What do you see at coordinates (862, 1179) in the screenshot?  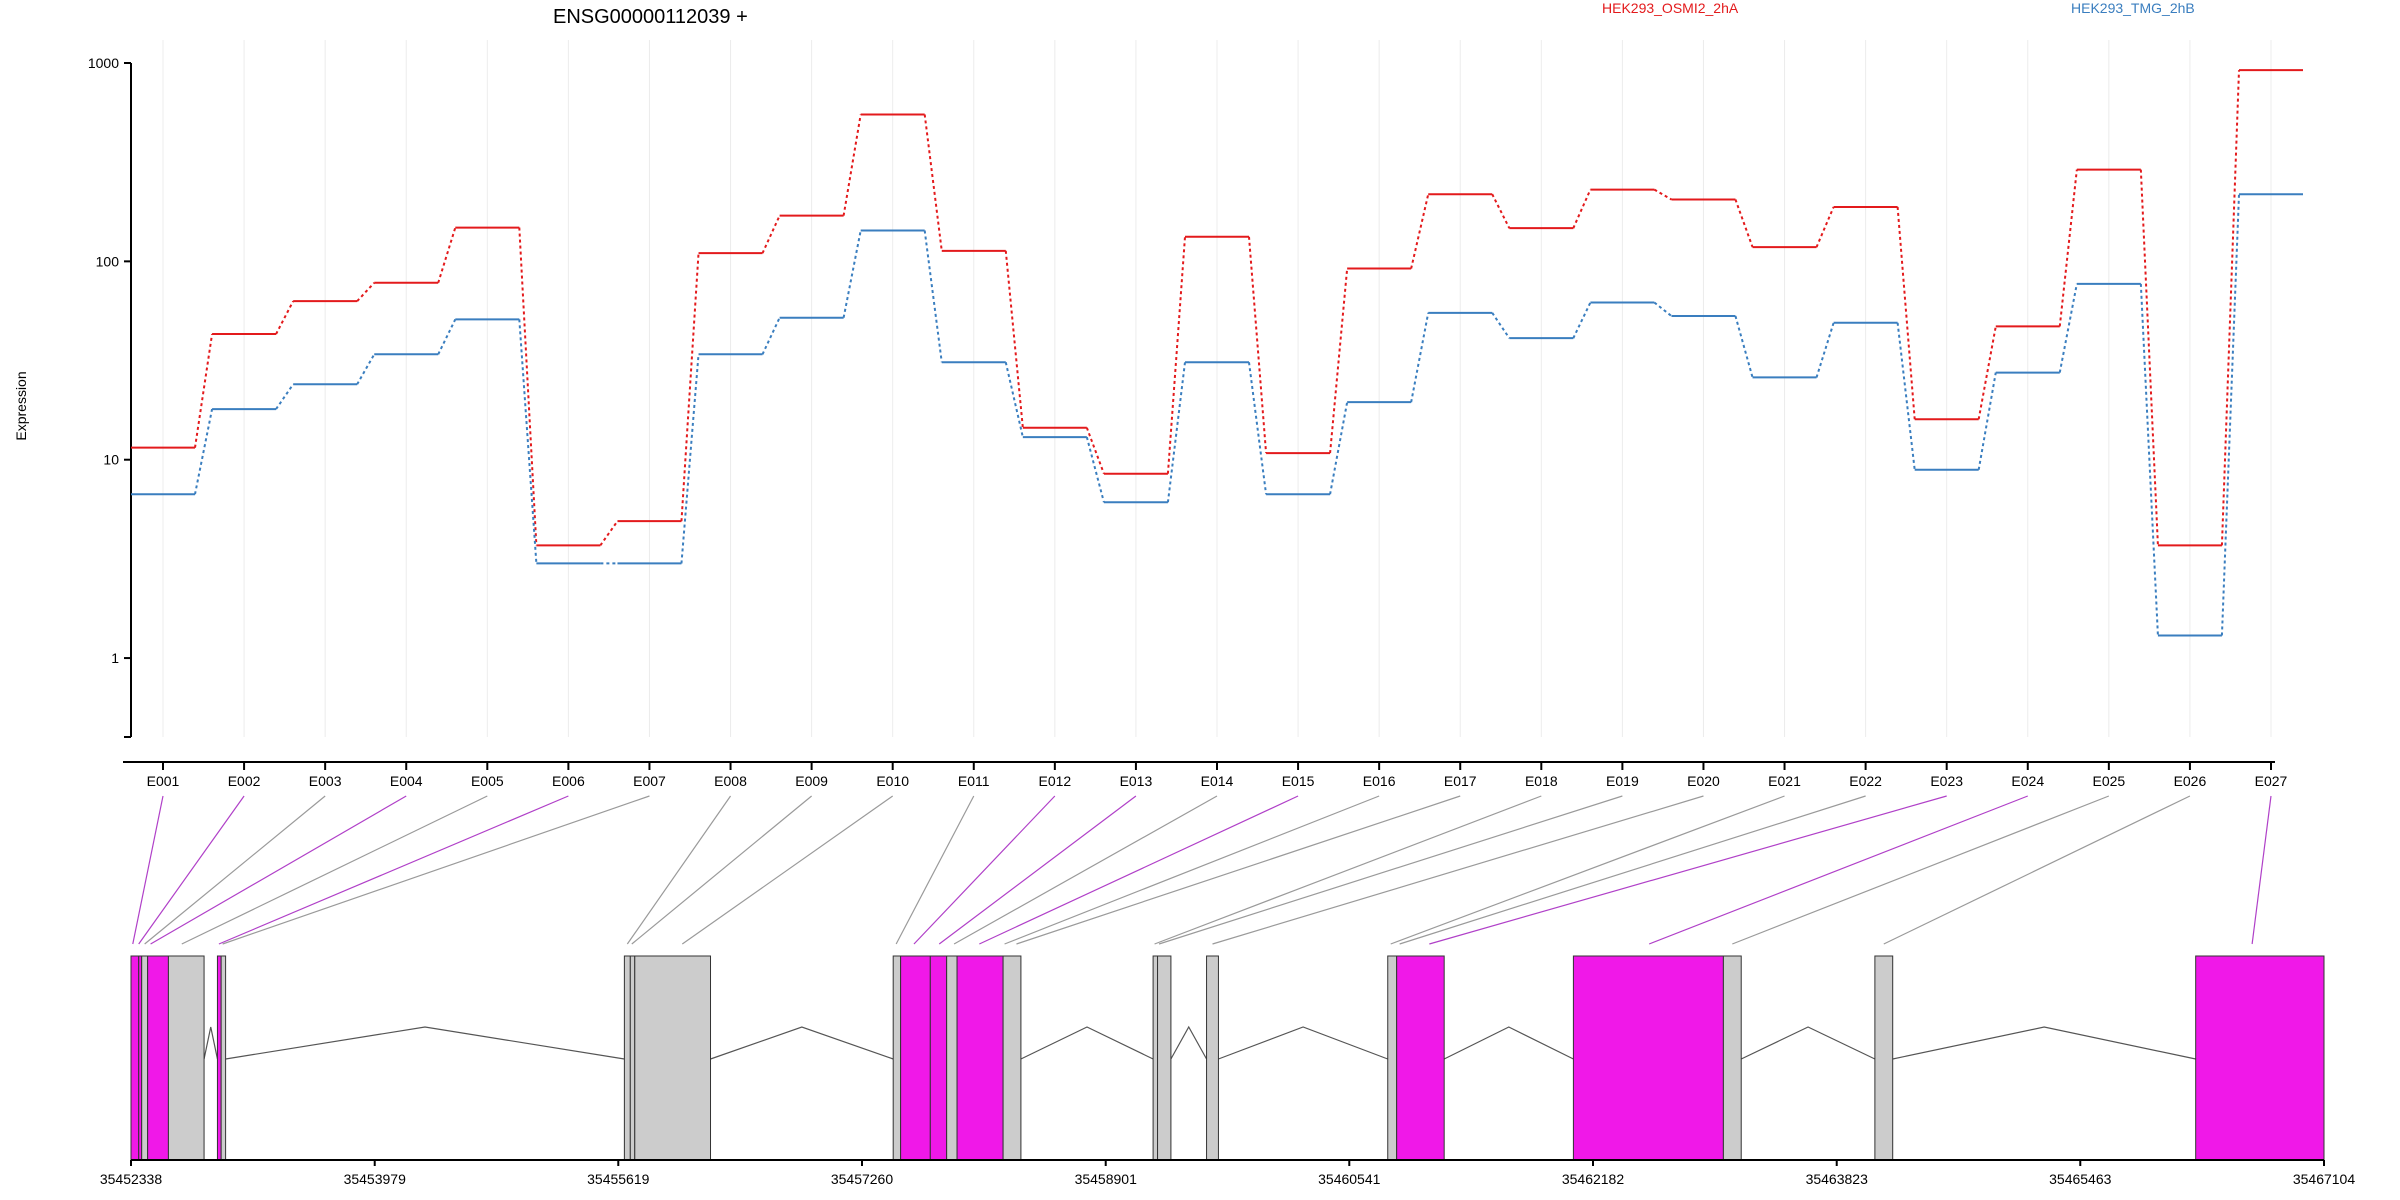 I see `coordinate-tick-label: 35457260` at bounding box center [862, 1179].